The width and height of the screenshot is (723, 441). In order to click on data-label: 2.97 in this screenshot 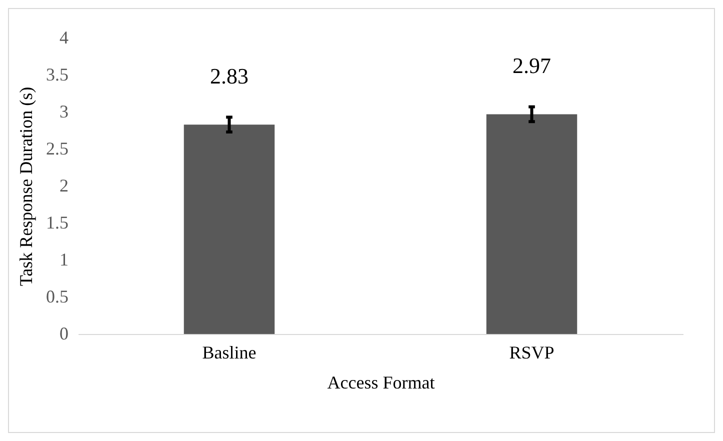, I will do `click(531, 65)`.